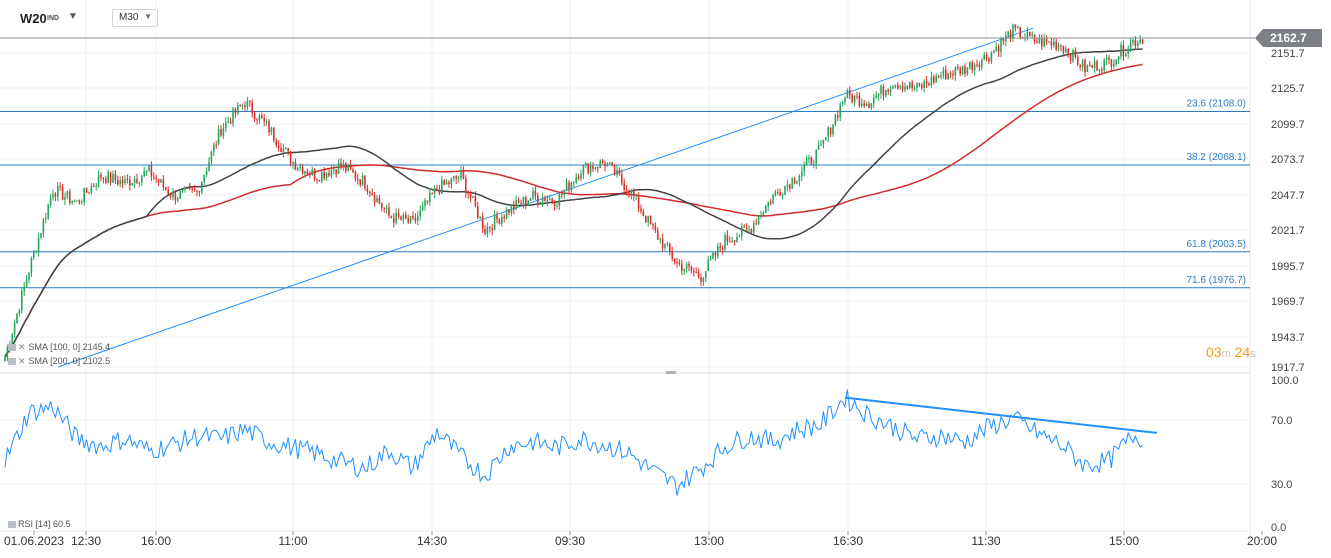 This screenshot has height=558, width=1331. I want to click on sma-100-legend: ✕ SMA [100, 0] 2145.4, so click(59, 347).